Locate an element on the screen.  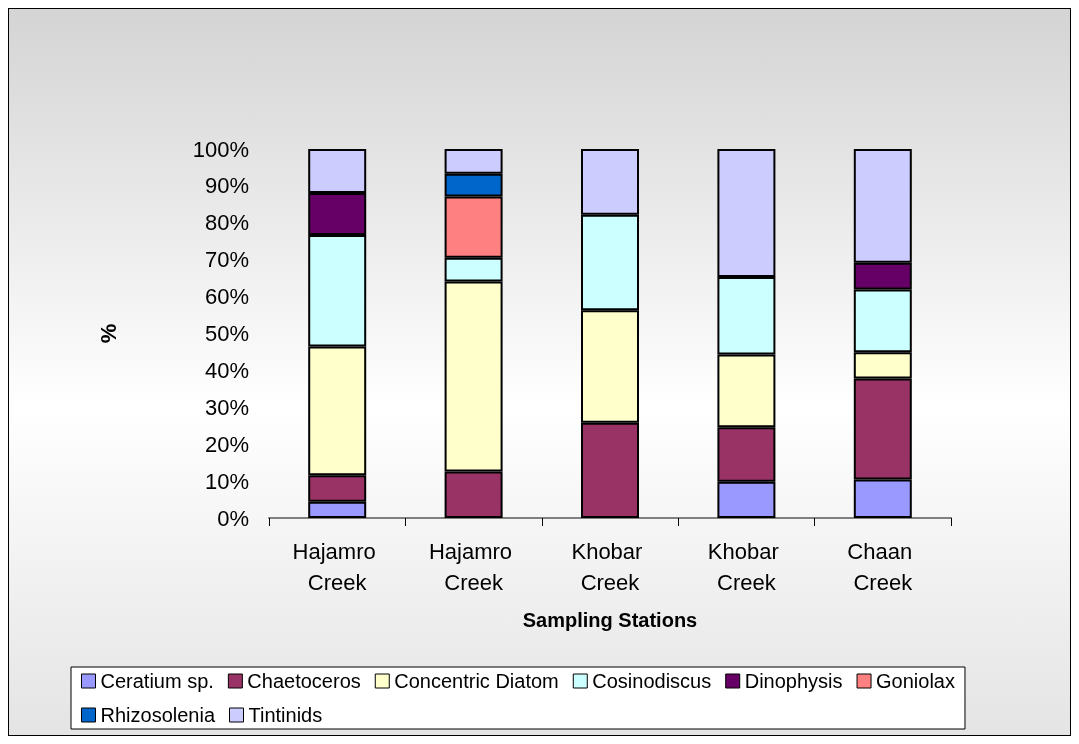
legend-label: Concentric Diatom is located at coordinates (476, 681).